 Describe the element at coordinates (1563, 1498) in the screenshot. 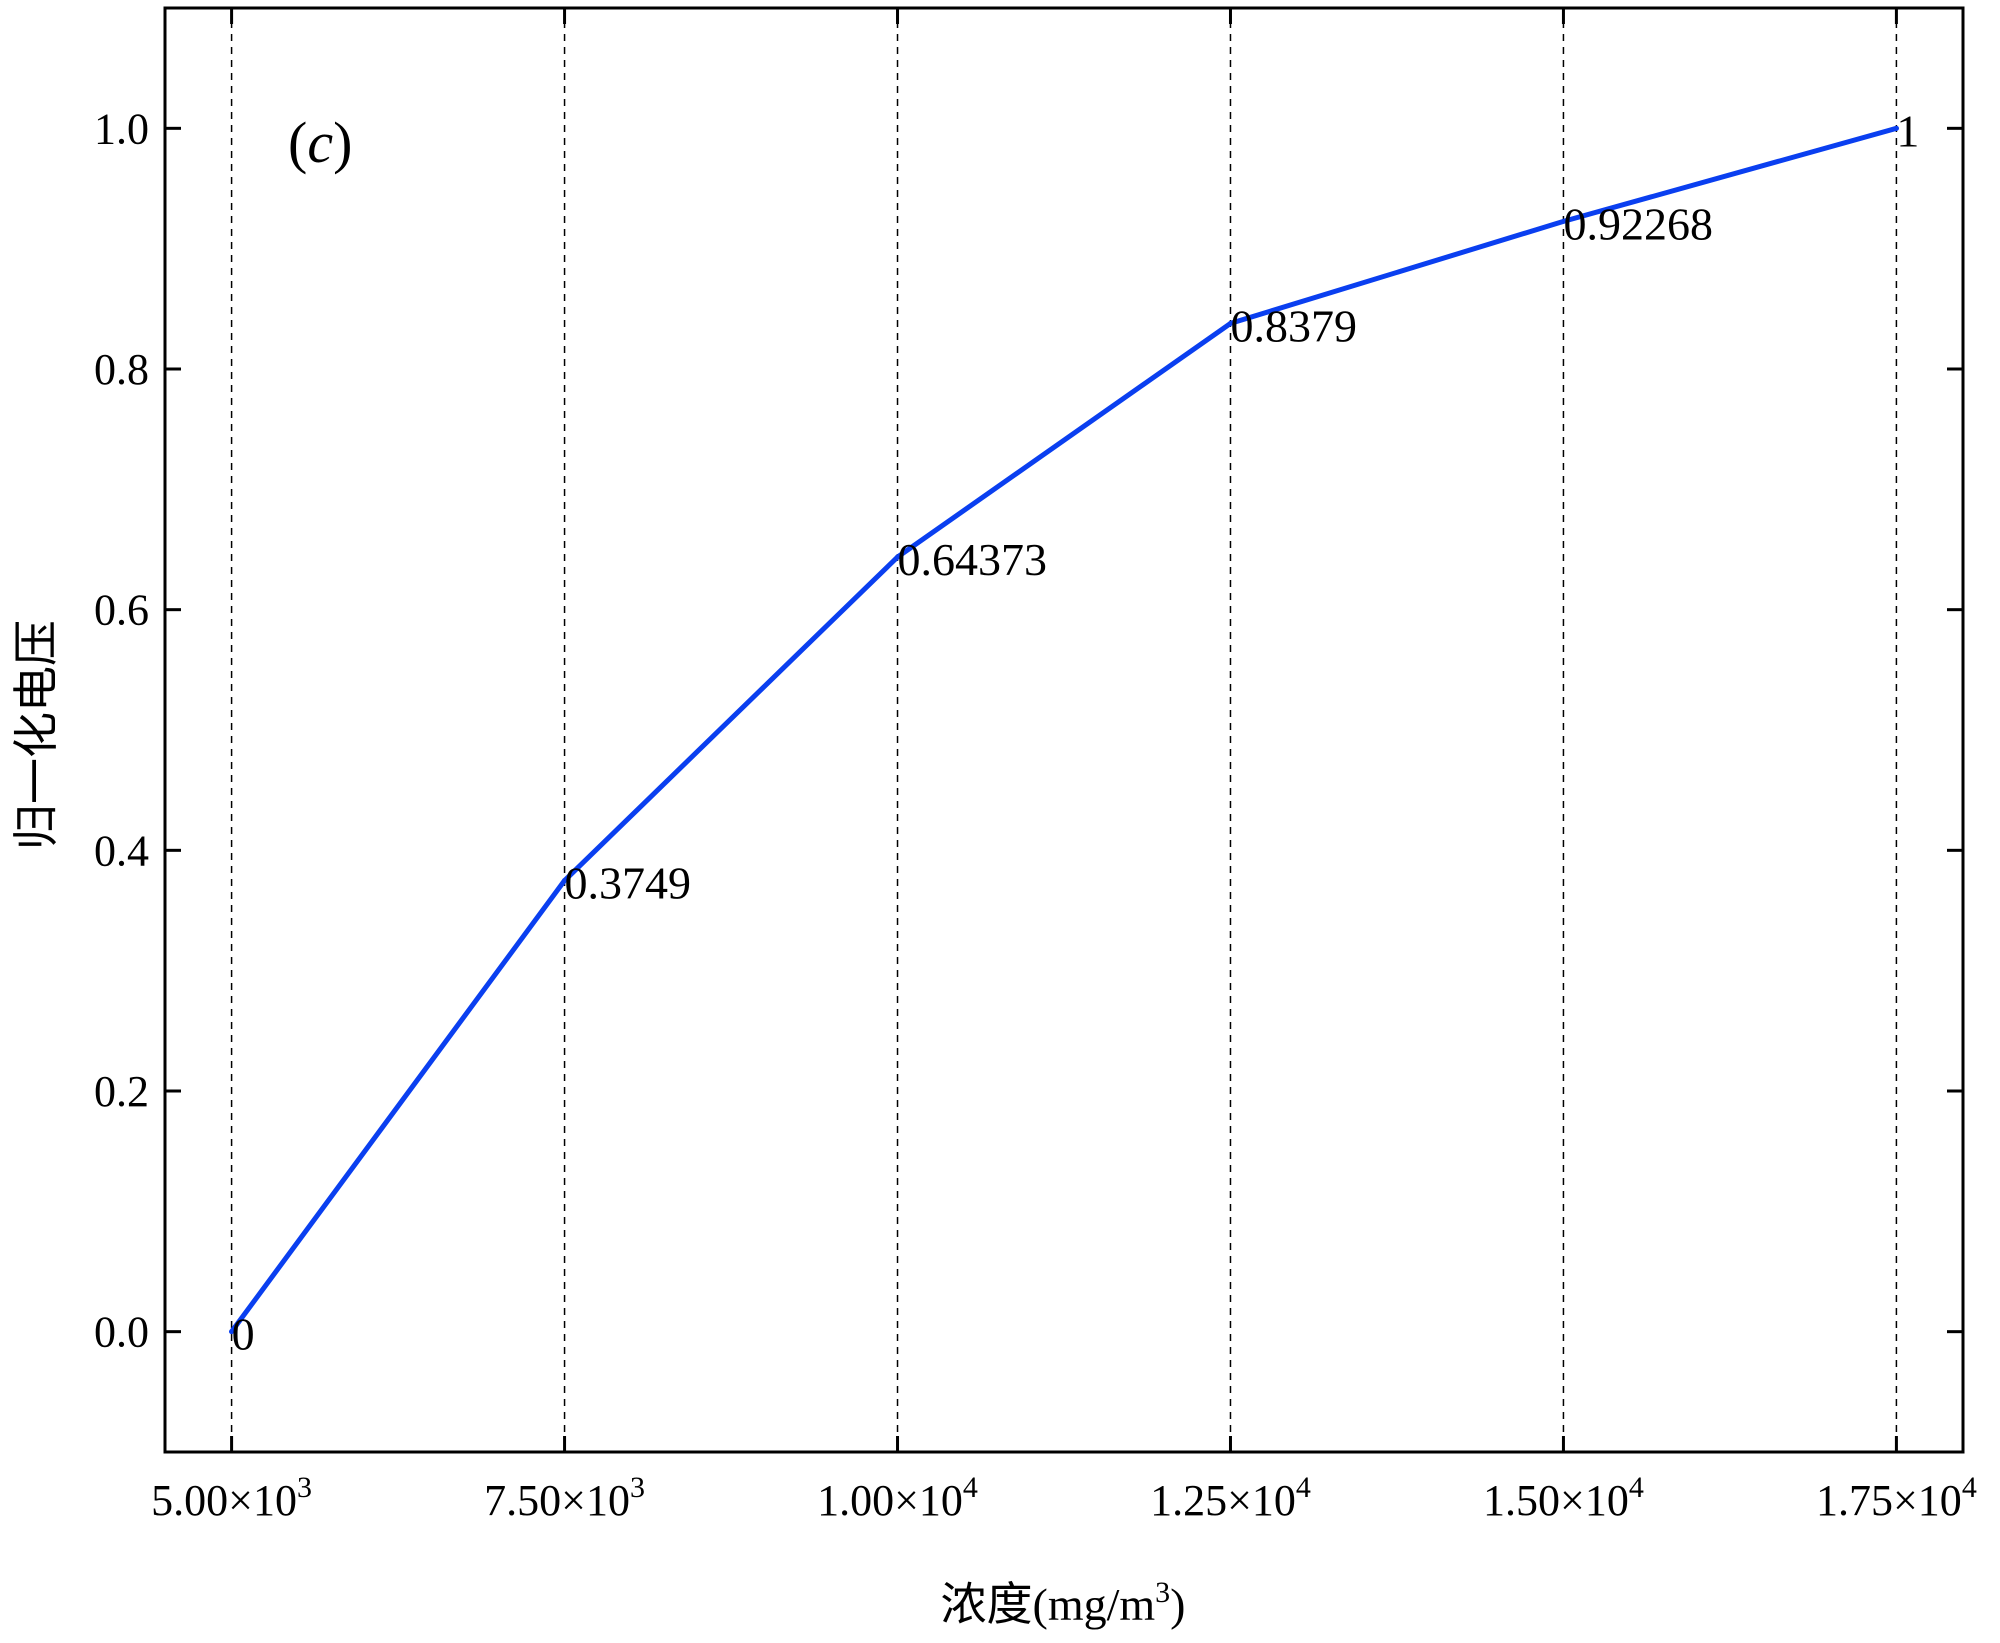

I see `x-tick-label: 1.50×10⁴` at that location.